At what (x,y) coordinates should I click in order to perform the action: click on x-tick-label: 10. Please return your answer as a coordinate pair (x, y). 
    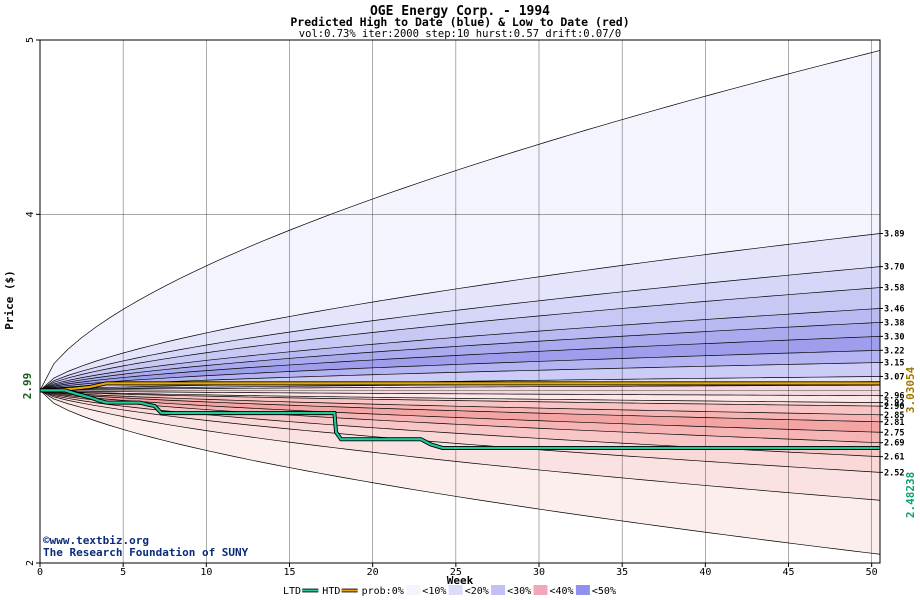
    Looking at the image, I should click on (206, 572).